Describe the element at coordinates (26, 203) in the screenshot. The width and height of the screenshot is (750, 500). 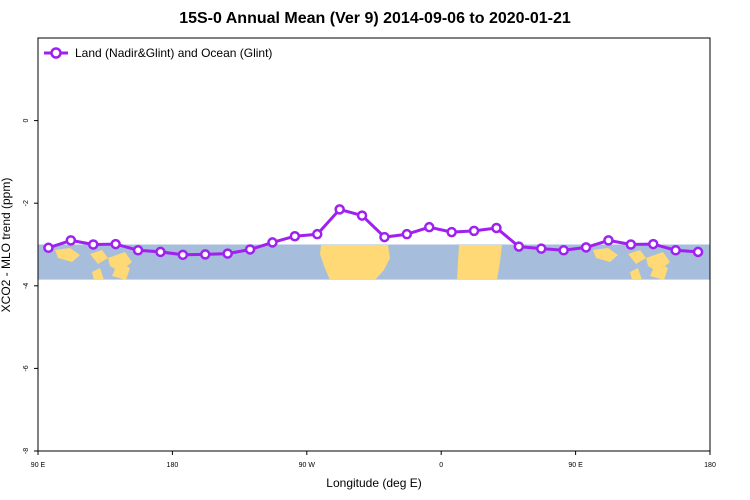
I see `y-tick-label: -2` at that location.